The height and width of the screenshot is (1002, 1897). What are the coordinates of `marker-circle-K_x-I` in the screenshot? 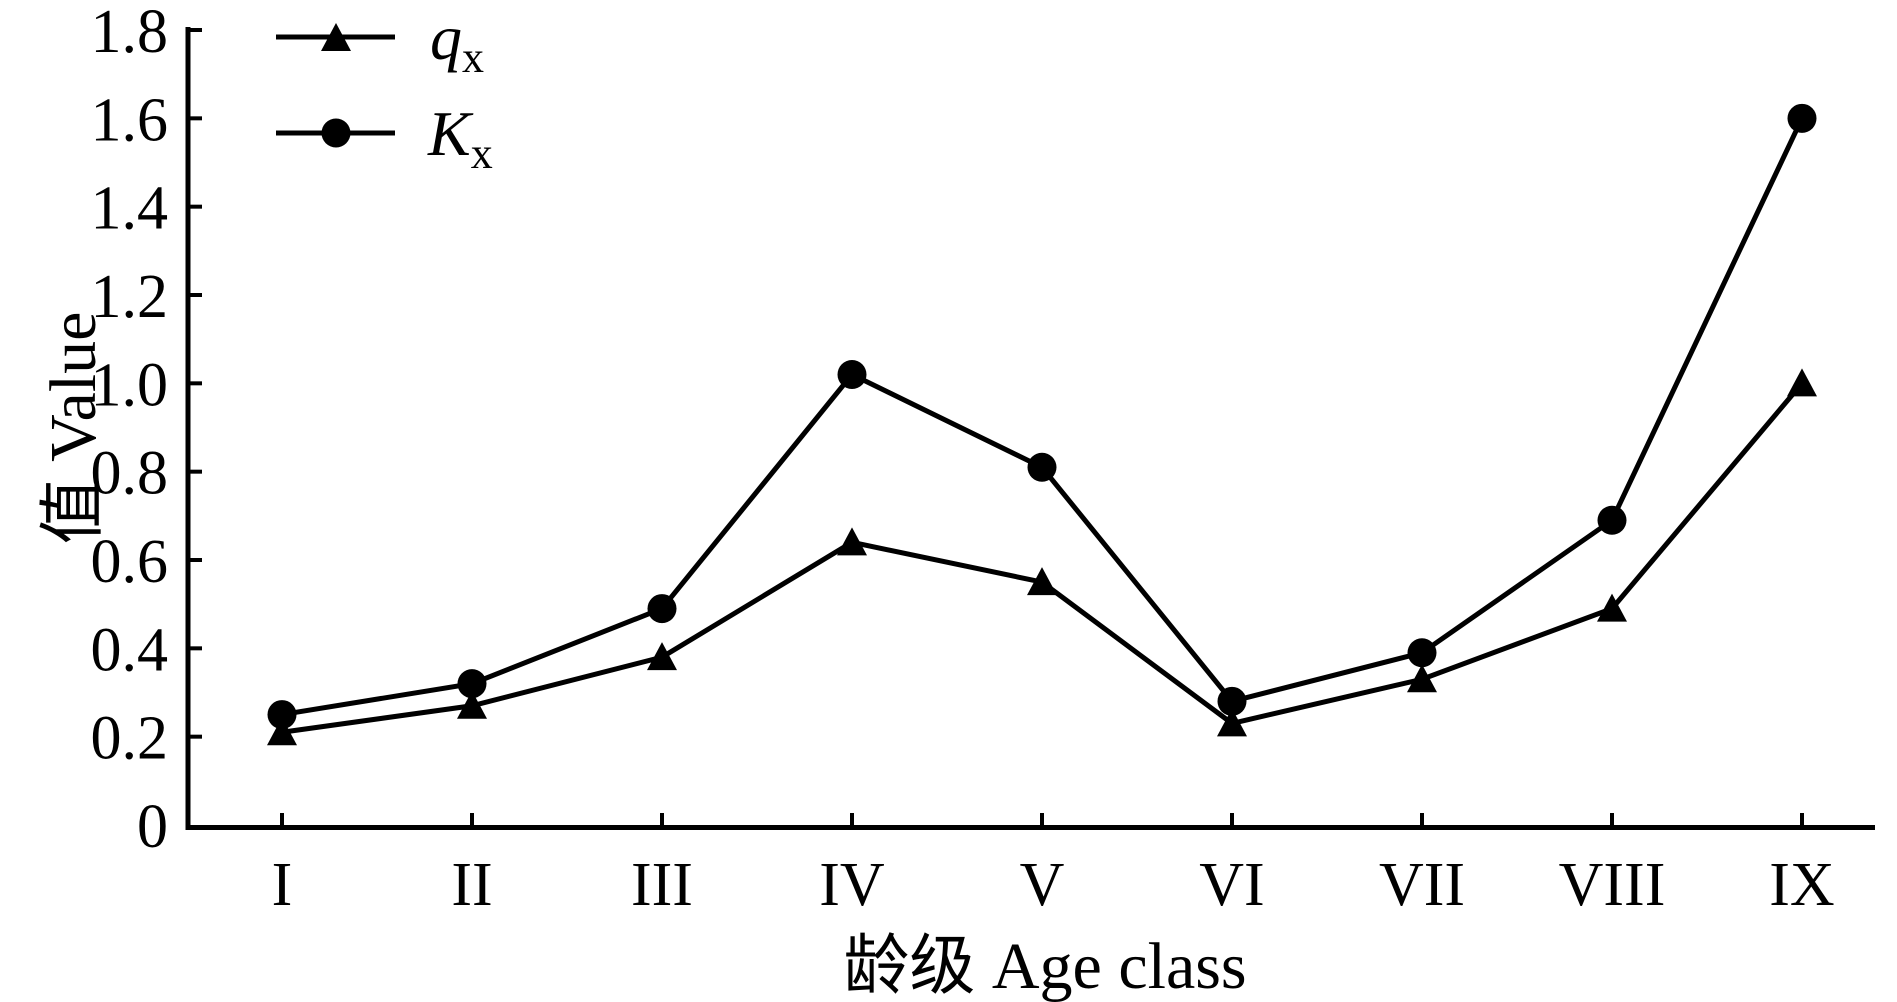 It's located at (282, 715).